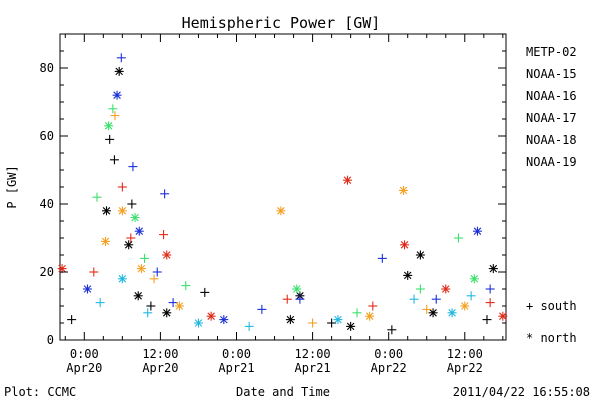 This screenshot has height=400, width=600. Describe the element at coordinates (551, 52) in the screenshot. I see `legend-entry-metp-02: METP-02` at that location.